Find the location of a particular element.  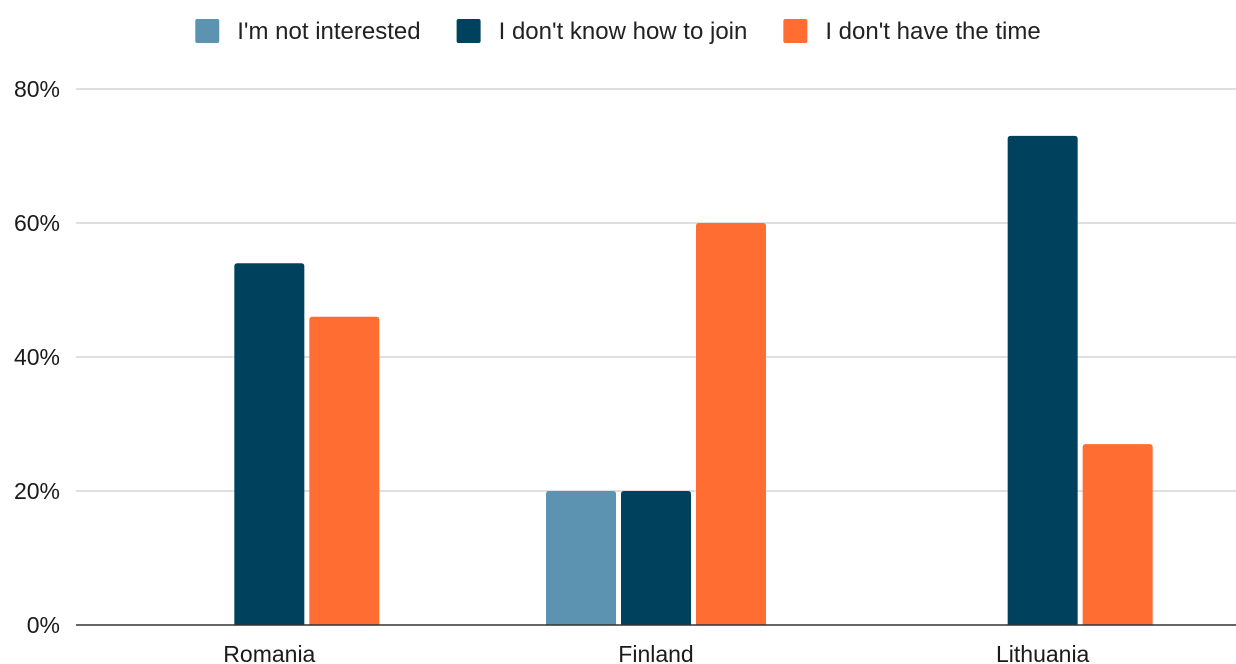

x-tick-label: Finland is located at coordinates (655, 652).